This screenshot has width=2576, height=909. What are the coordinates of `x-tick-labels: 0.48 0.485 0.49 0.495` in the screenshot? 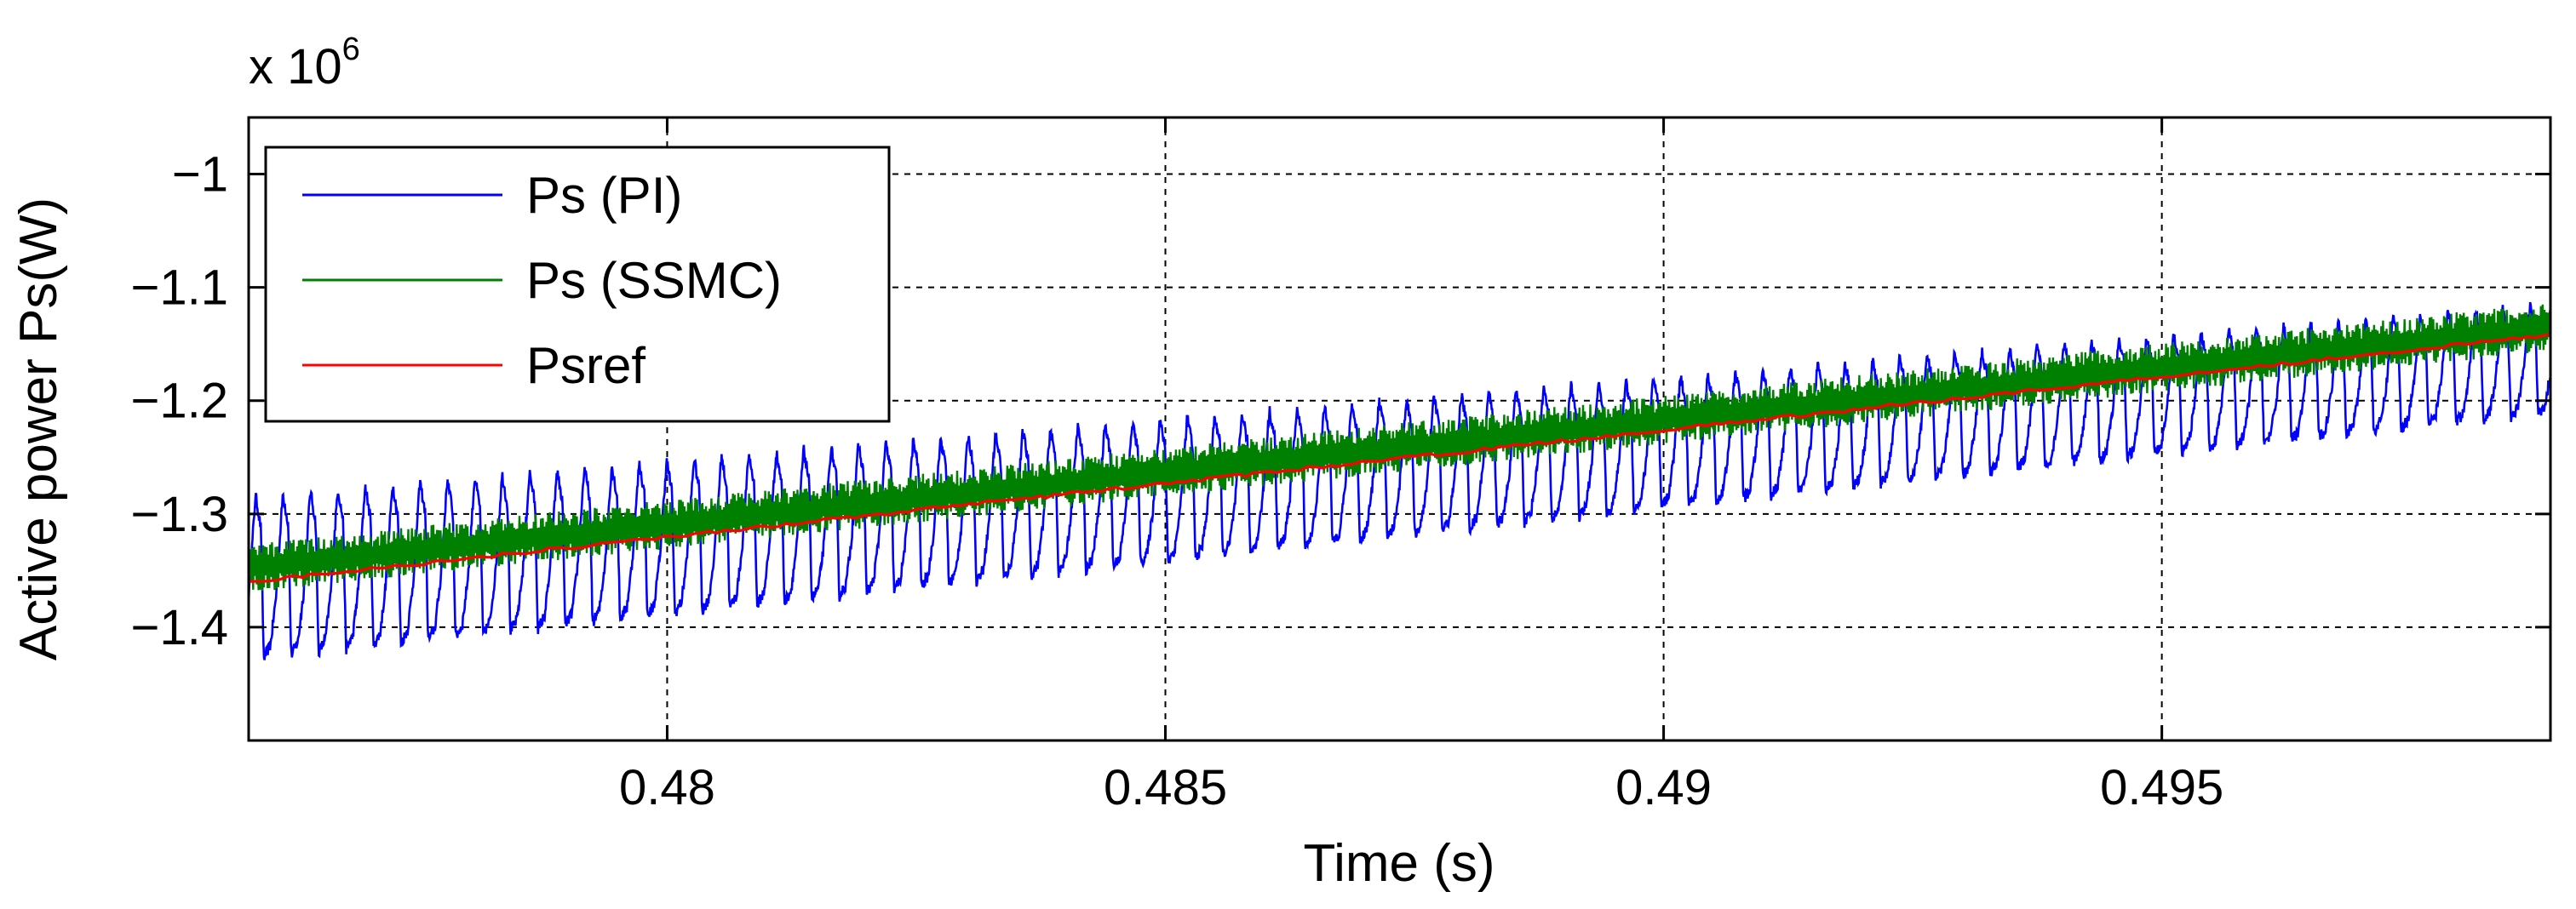 It's located at (1421, 787).